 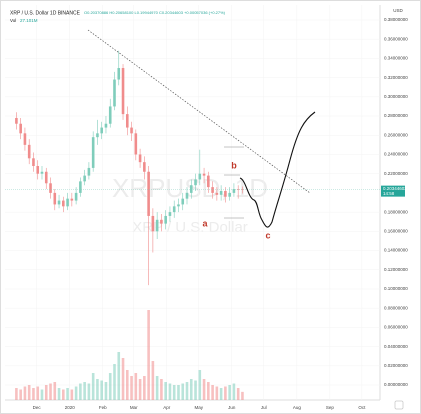 I want to click on y-tick-label: 0.28000000, so click(x=396, y=115).